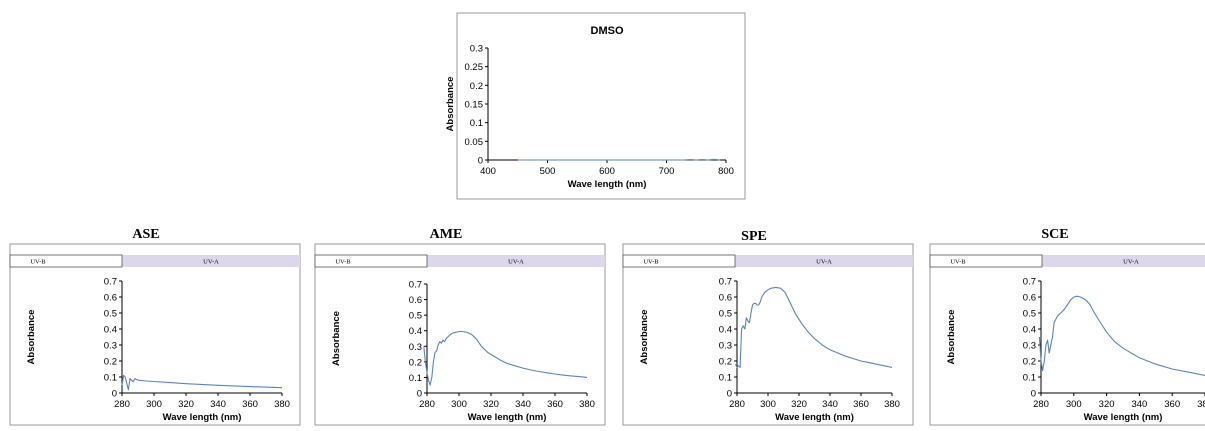 Image resolution: width=1205 pixels, height=431 pixels. What do you see at coordinates (548, 171) in the screenshot?
I see `x-tick-label: 500` at bounding box center [548, 171].